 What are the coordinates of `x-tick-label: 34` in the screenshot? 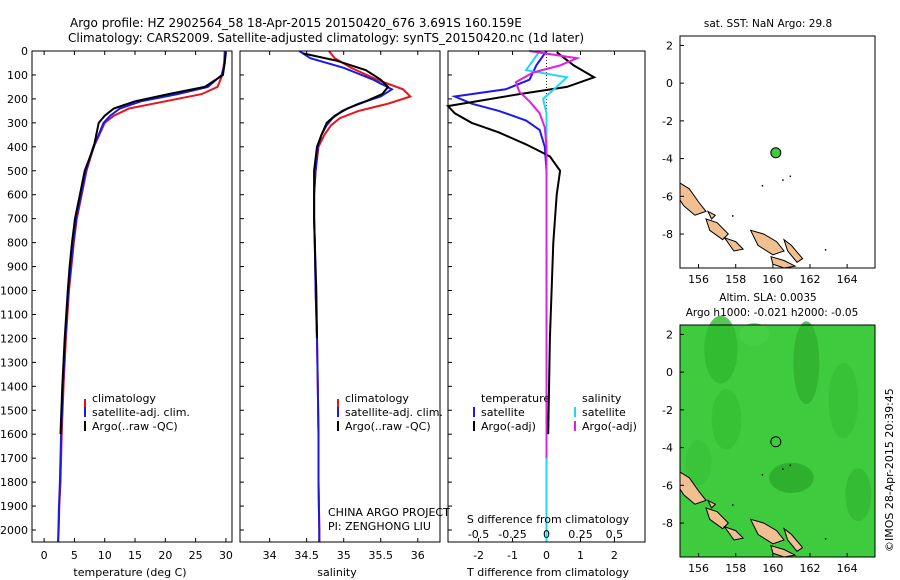 It's located at (270, 555).